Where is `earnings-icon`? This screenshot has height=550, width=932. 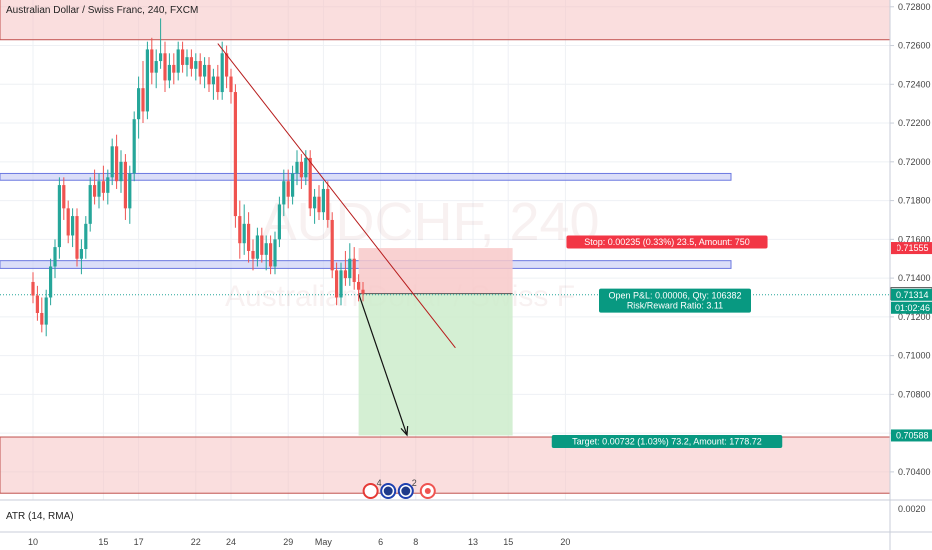
earnings-icon is located at coordinates (370, 491).